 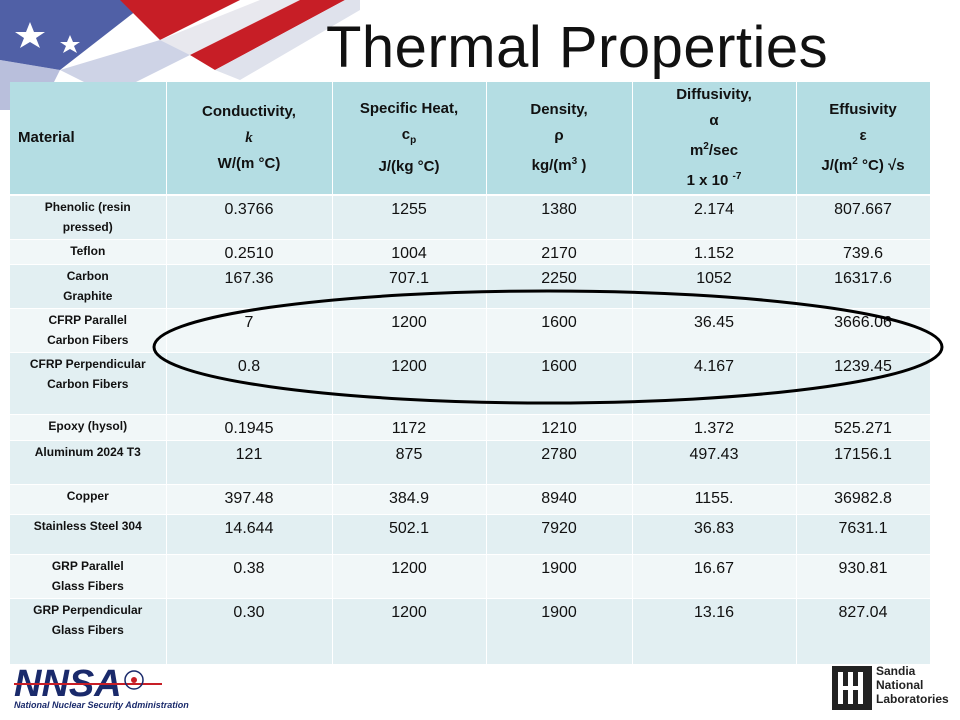 What do you see at coordinates (88, 330) in the screenshot?
I see `material-cell: CFRP Parallel Carbon Fibers` at bounding box center [88, 330].